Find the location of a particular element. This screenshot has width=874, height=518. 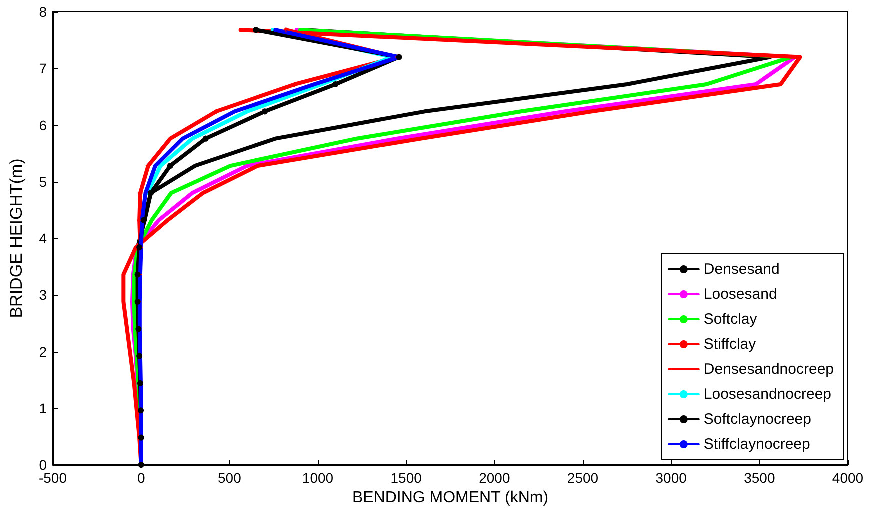

y-tick-label: 2 is located at coordinates (43, 352).